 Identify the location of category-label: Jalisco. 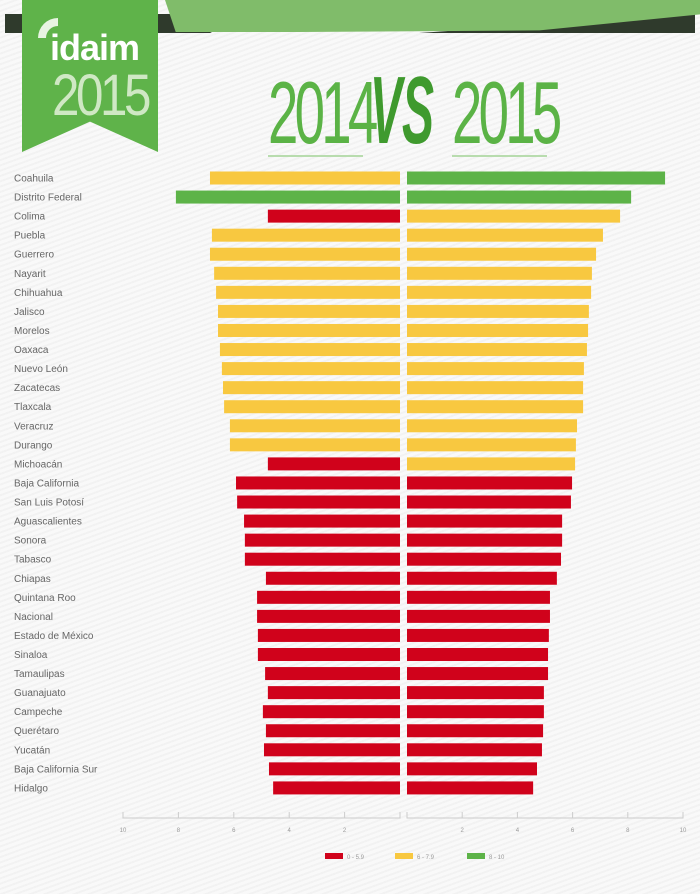
(29, 312).